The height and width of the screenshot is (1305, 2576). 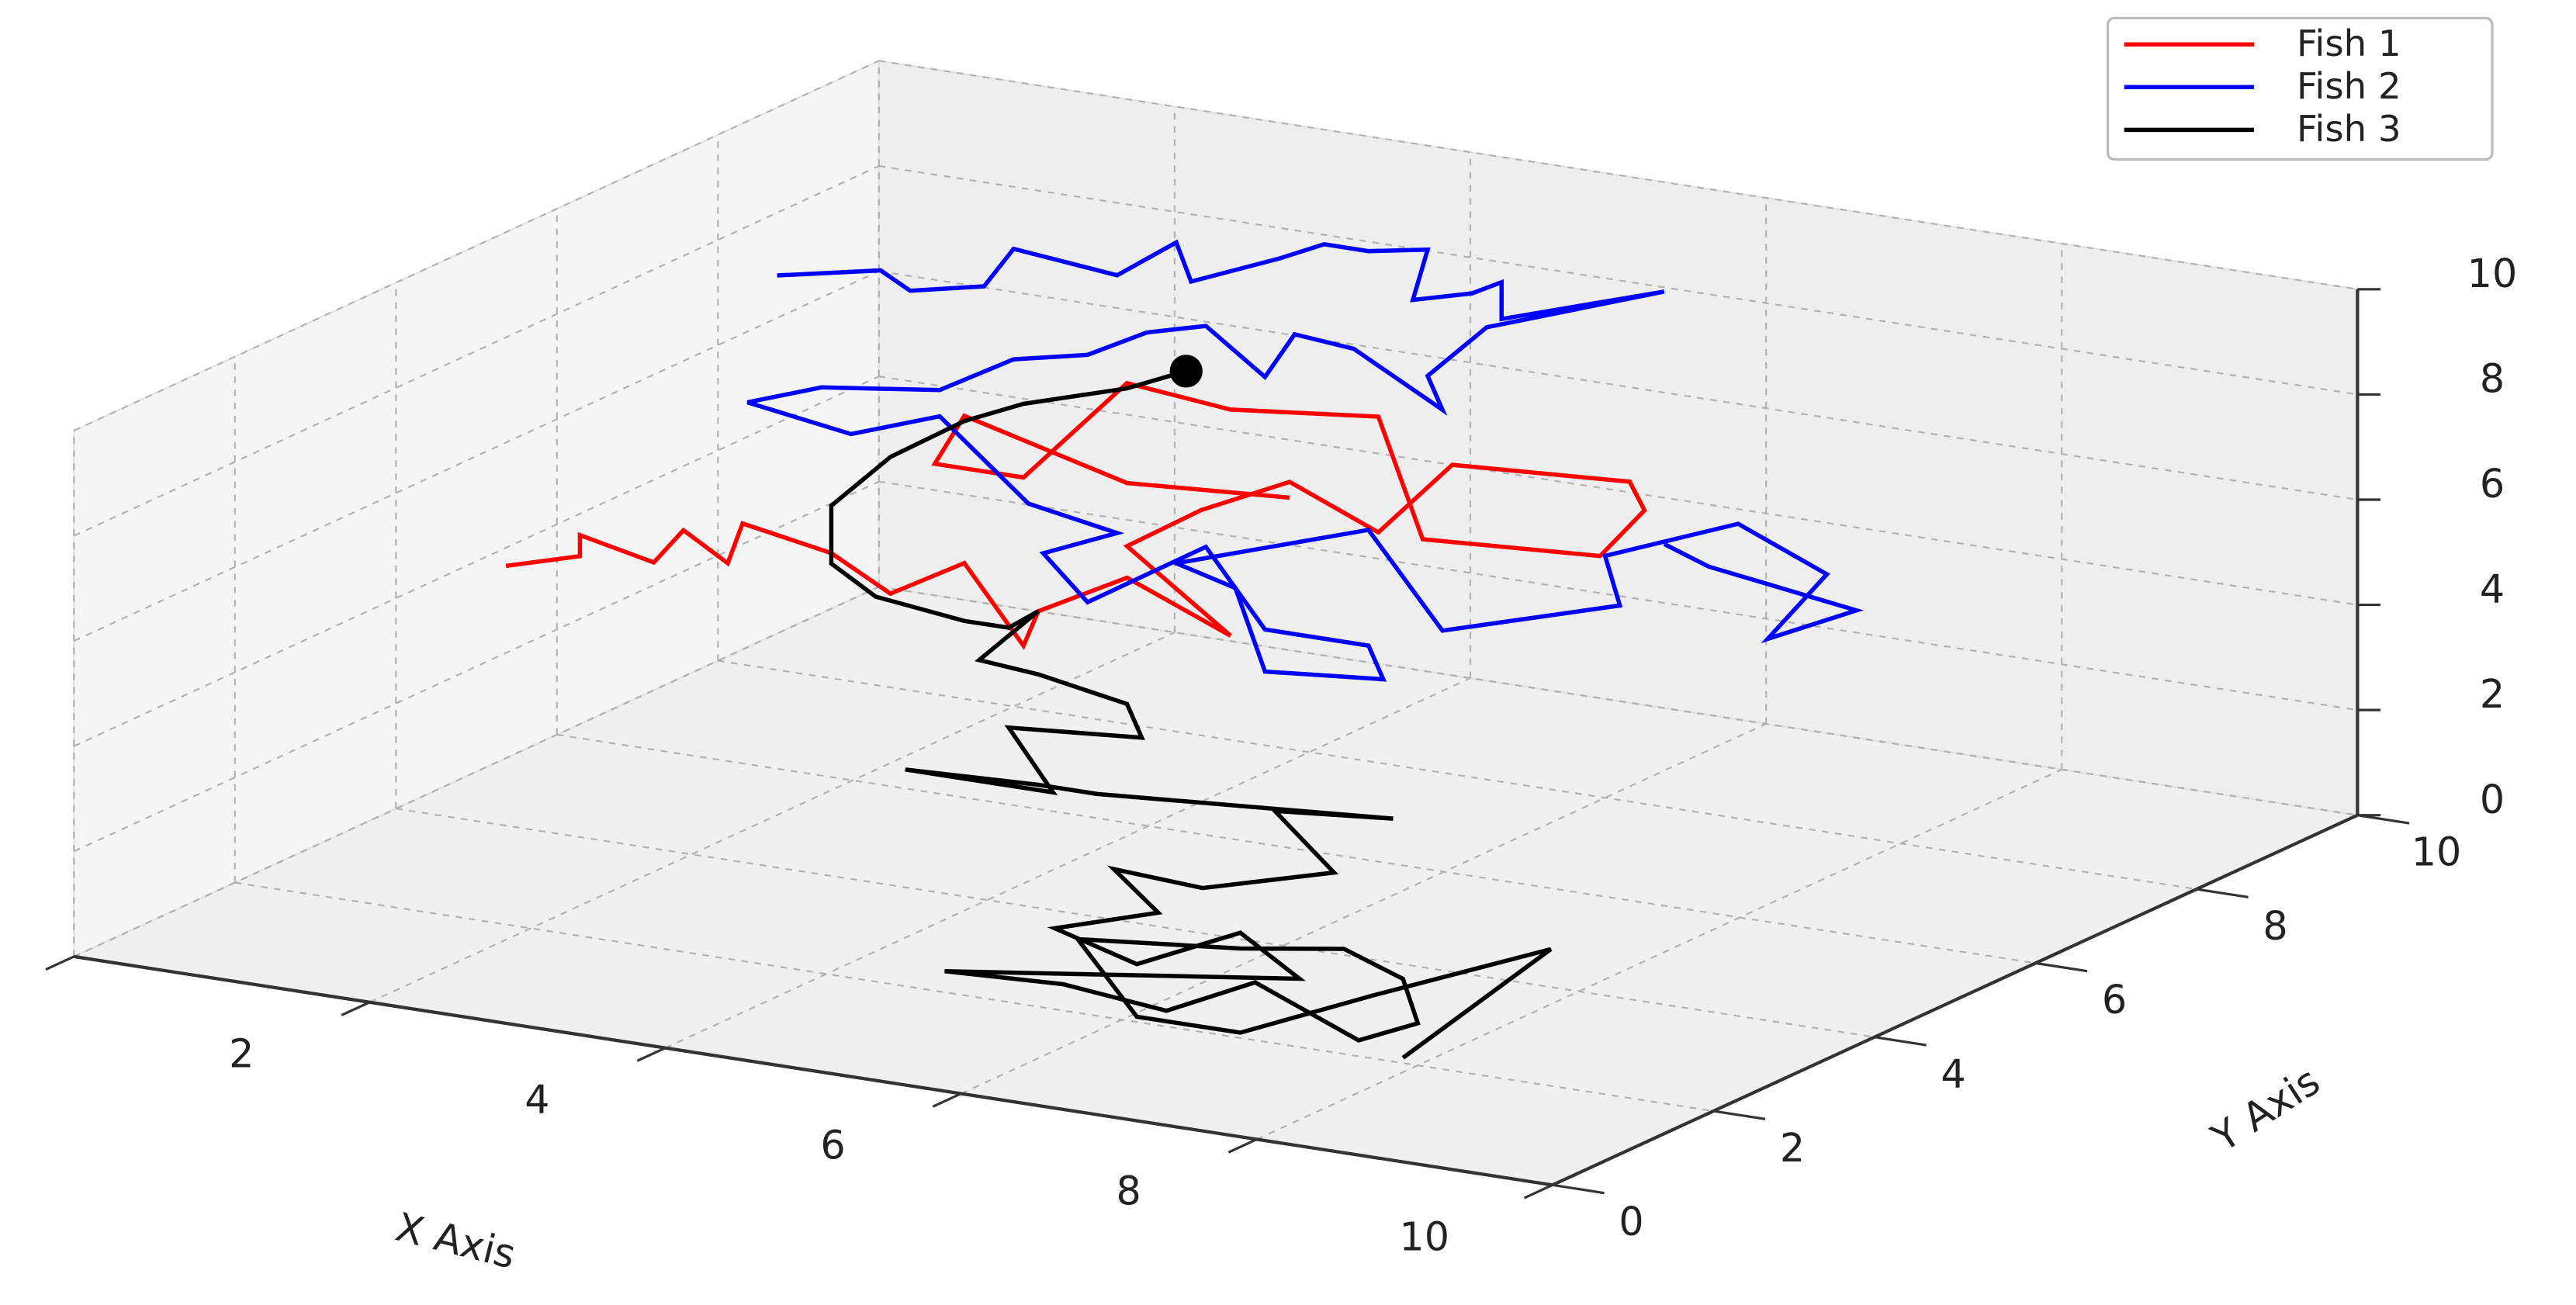 What do you see at coordinates (1792, 1148) in the screenshot?
I see `y-tick-label: 2` at bounding box center [1792, 1148].